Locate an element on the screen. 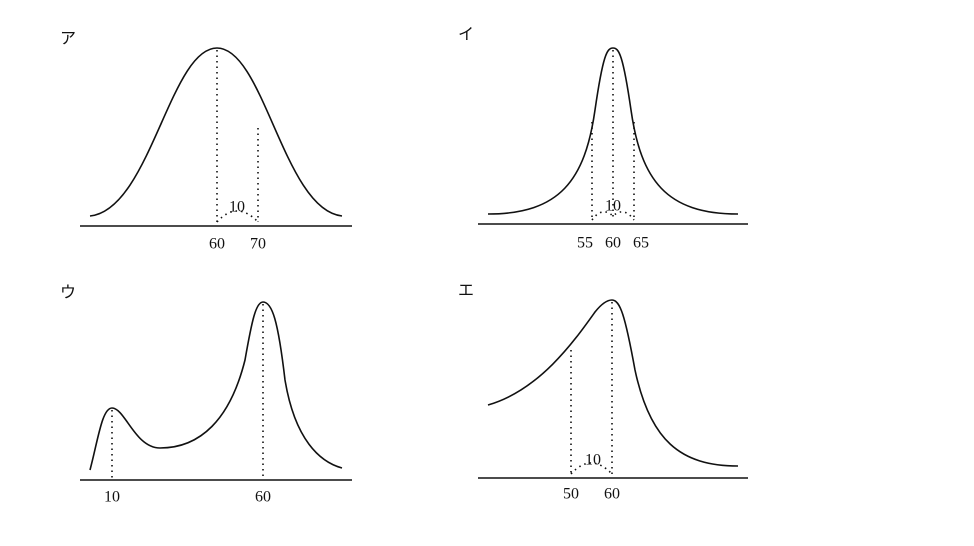  panel-label: ウ is located at coordinates (68, 293).